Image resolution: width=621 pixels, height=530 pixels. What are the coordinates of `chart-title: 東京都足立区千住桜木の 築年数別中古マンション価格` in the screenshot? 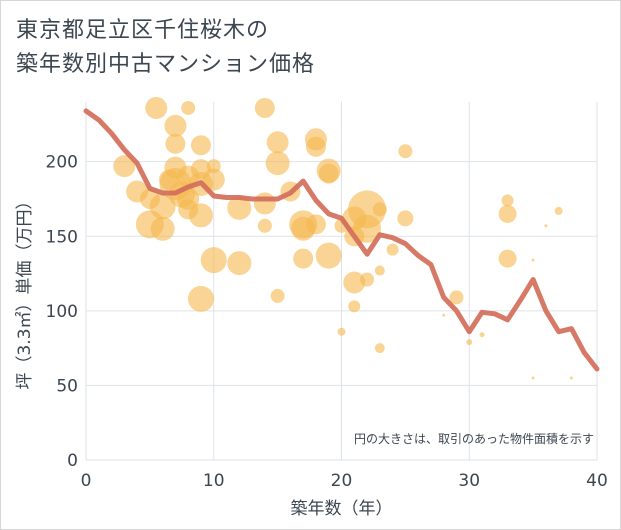 It's located at (165, 48).